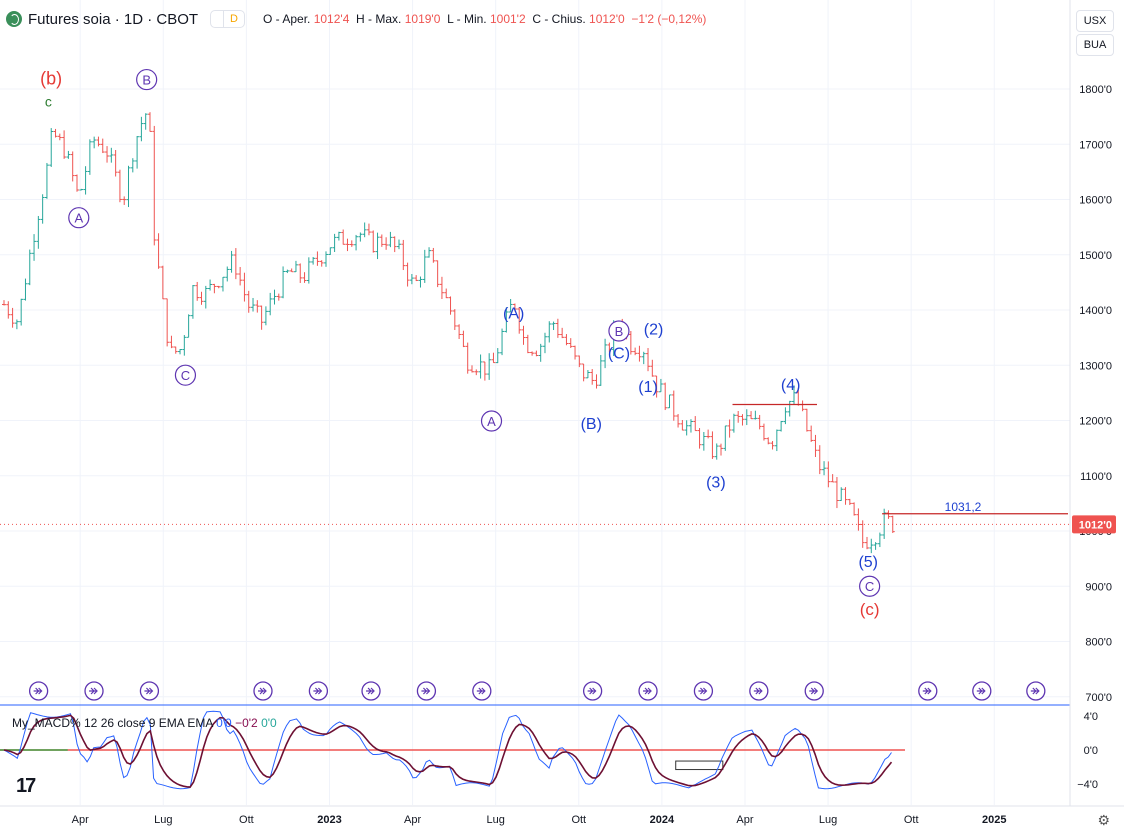 This screenshot has width=1124, height=836. Describe the element at coordinates (1103, 820) in the screenshot. I see `settings-gear-icon: ⚙` at that location.